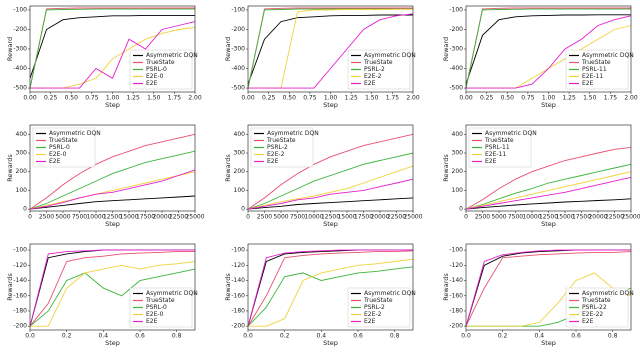  I want to click on y-axis-label: Reward, so click(228, 49).